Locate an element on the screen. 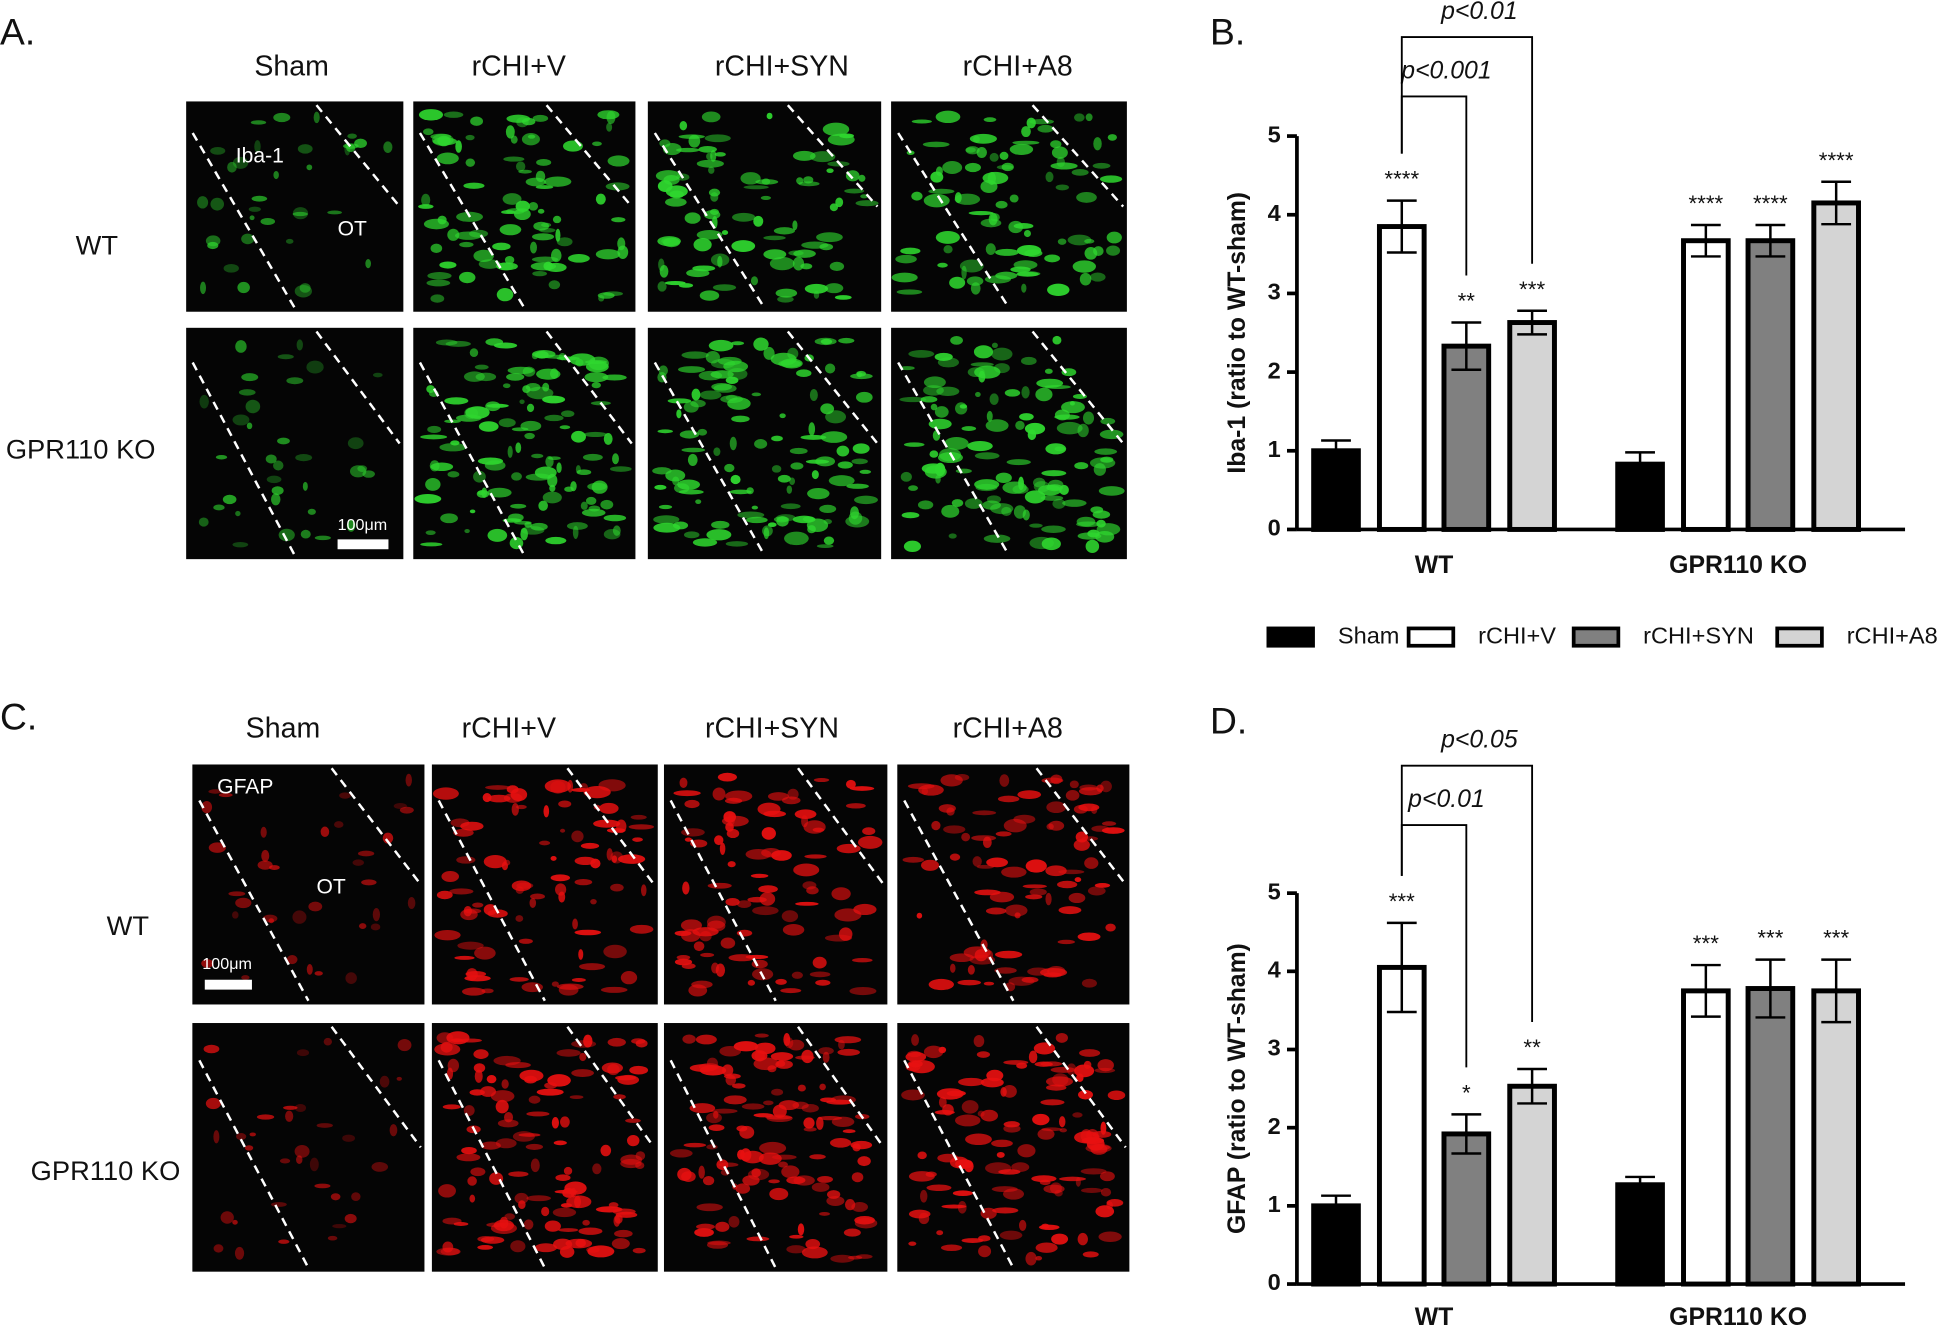  stain-label: GFAP is located at coordinates (245, 787).